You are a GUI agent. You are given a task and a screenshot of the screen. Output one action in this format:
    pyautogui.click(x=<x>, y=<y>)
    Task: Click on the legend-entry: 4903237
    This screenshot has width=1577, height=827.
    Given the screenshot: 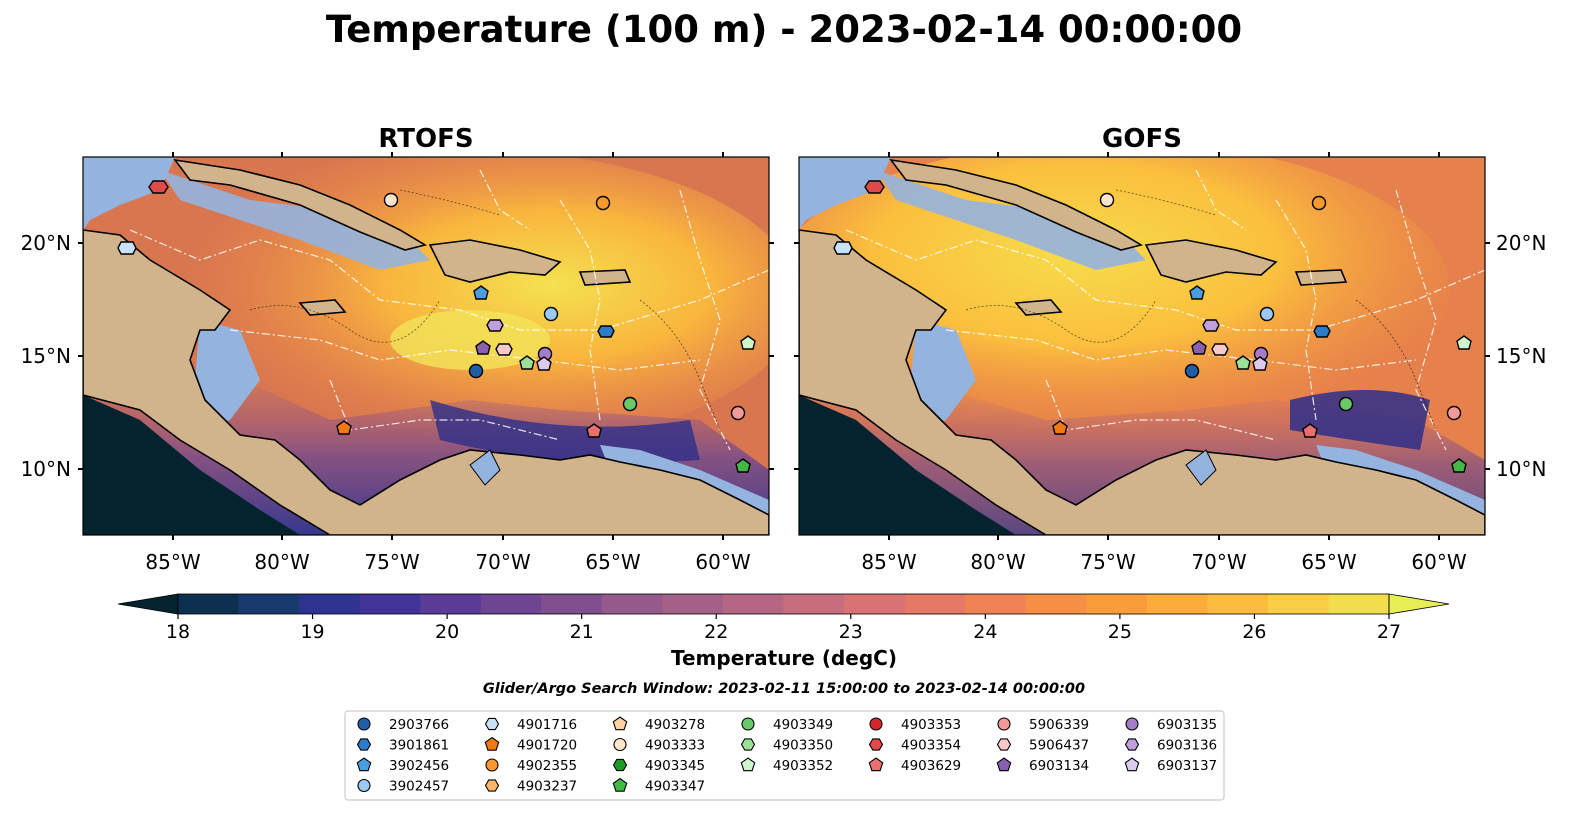 What is the action you would take?
    pyautogui.click(x=530, y=787)
    